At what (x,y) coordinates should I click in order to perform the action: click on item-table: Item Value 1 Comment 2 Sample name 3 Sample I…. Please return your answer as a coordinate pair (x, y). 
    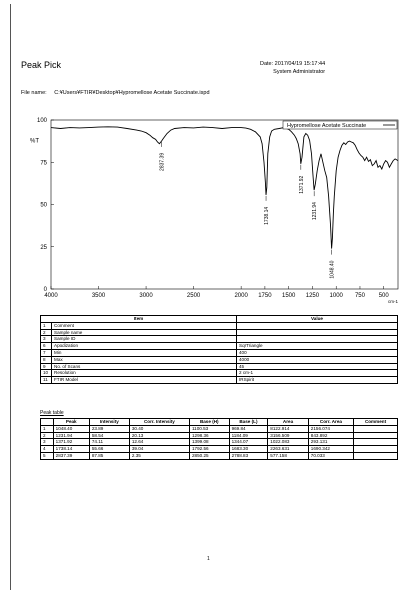
    Looking at the image, I should click on (219, 349).